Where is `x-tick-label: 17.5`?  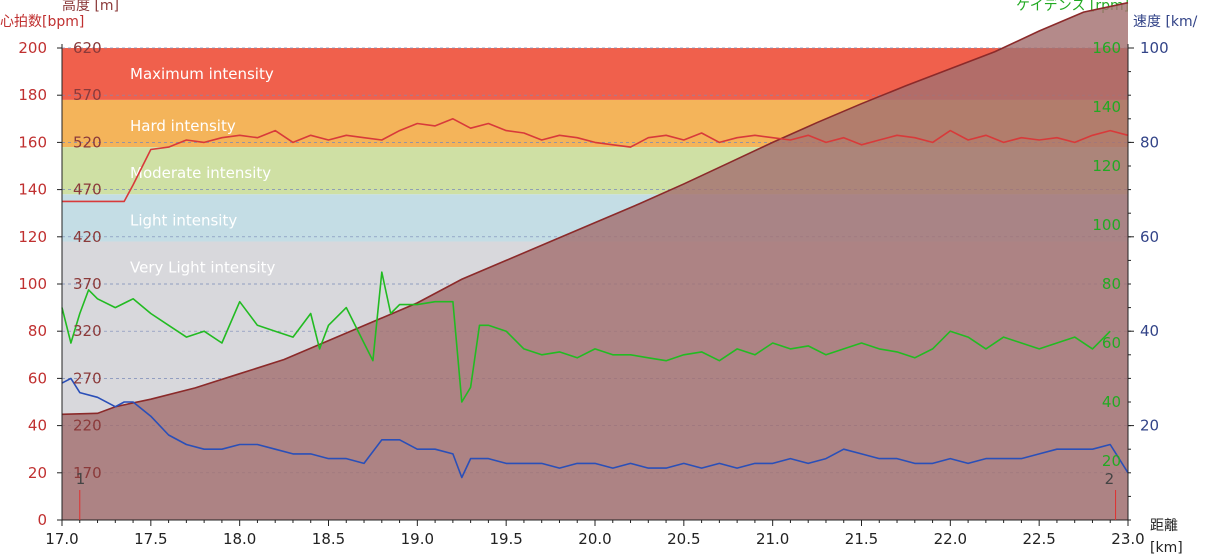 x-tick-label: 17.5 is located at coordinates (150, 539).